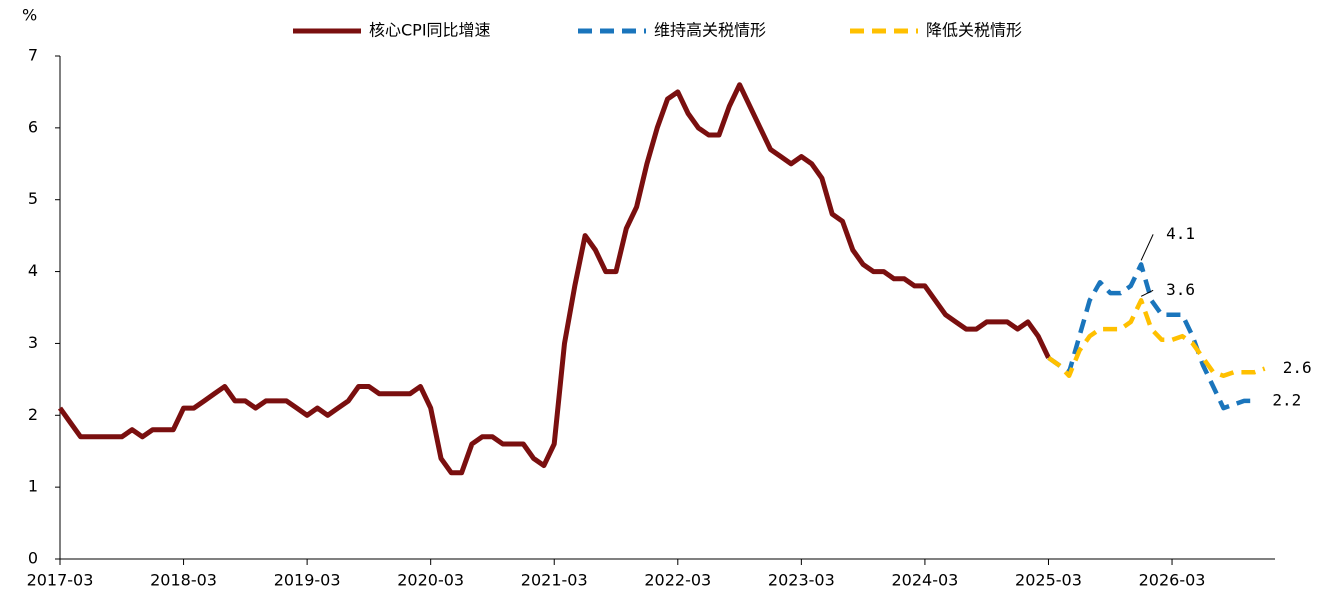 Image resolution: width=1335 pixels, height=603 pixels. I want to click on y-tick-label: 2, so click(33, 414).